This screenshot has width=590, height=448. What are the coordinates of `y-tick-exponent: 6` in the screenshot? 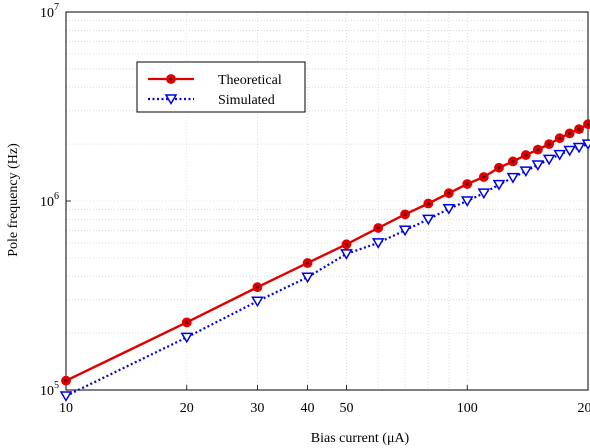 It's located at (56, 196).